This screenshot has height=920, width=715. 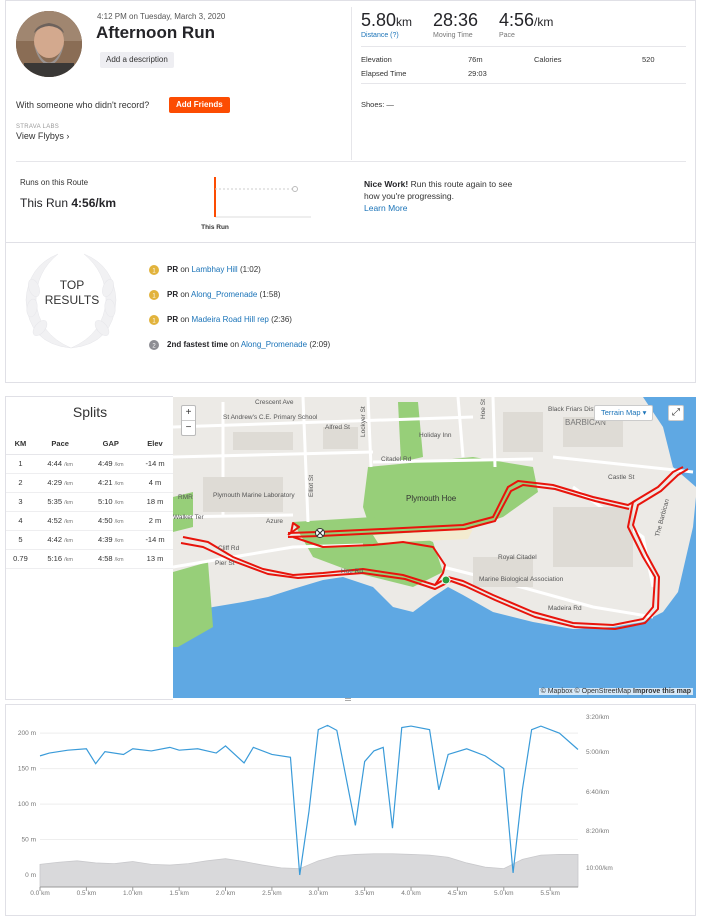 I want to click on moving-time-stat: 28:36 Moving Time, so click(x=455, y=24).